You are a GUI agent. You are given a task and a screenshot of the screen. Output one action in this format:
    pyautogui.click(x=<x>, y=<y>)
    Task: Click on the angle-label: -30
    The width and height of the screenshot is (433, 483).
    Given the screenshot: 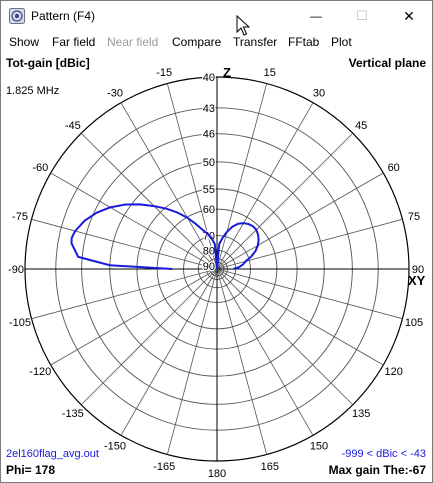 What is the action you would take?
    pyautogui.click(x=115, y=93)
    